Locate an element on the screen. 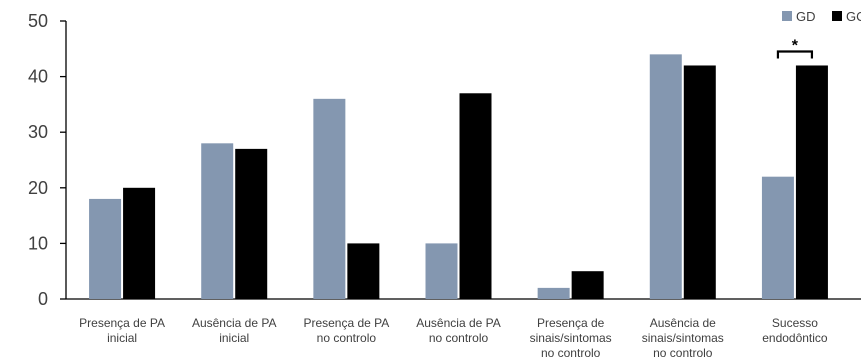 The image size is (861, 361). significance-asterisk: * is located at coordinates (795, 45).